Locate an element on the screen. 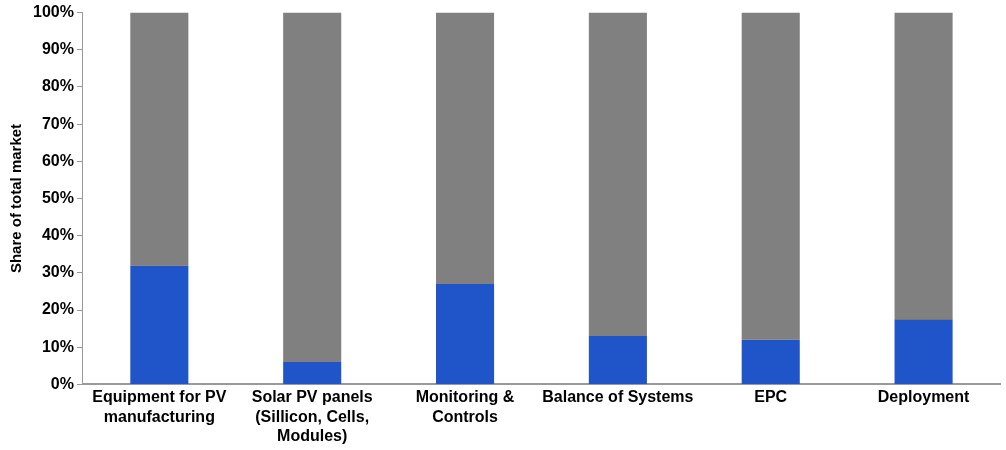  x-tick-label: Balance of Systems is located at coordinates (618, 397).